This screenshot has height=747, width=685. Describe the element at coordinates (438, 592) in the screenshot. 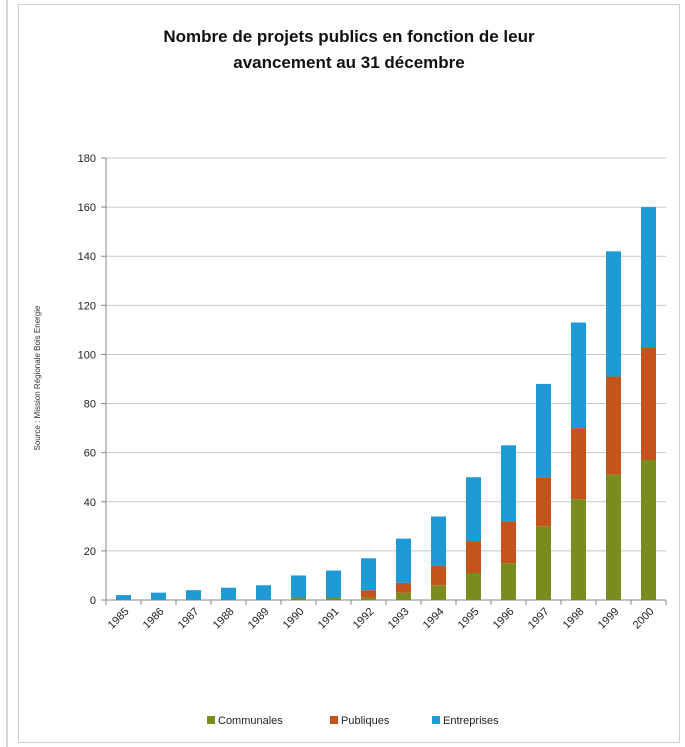

I see `bar-communales-1994` at that location.